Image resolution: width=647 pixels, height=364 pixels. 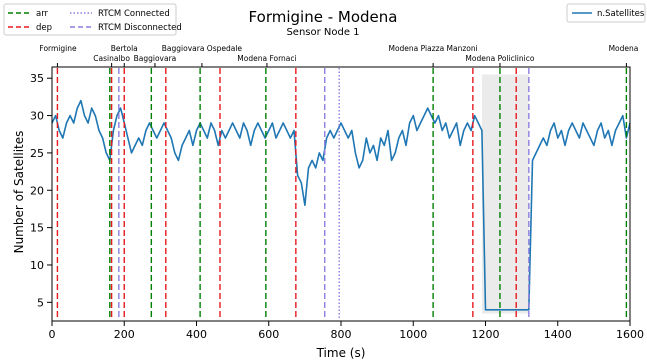 I want to click on x-tick-label: 0, so click(x=52, y=334).